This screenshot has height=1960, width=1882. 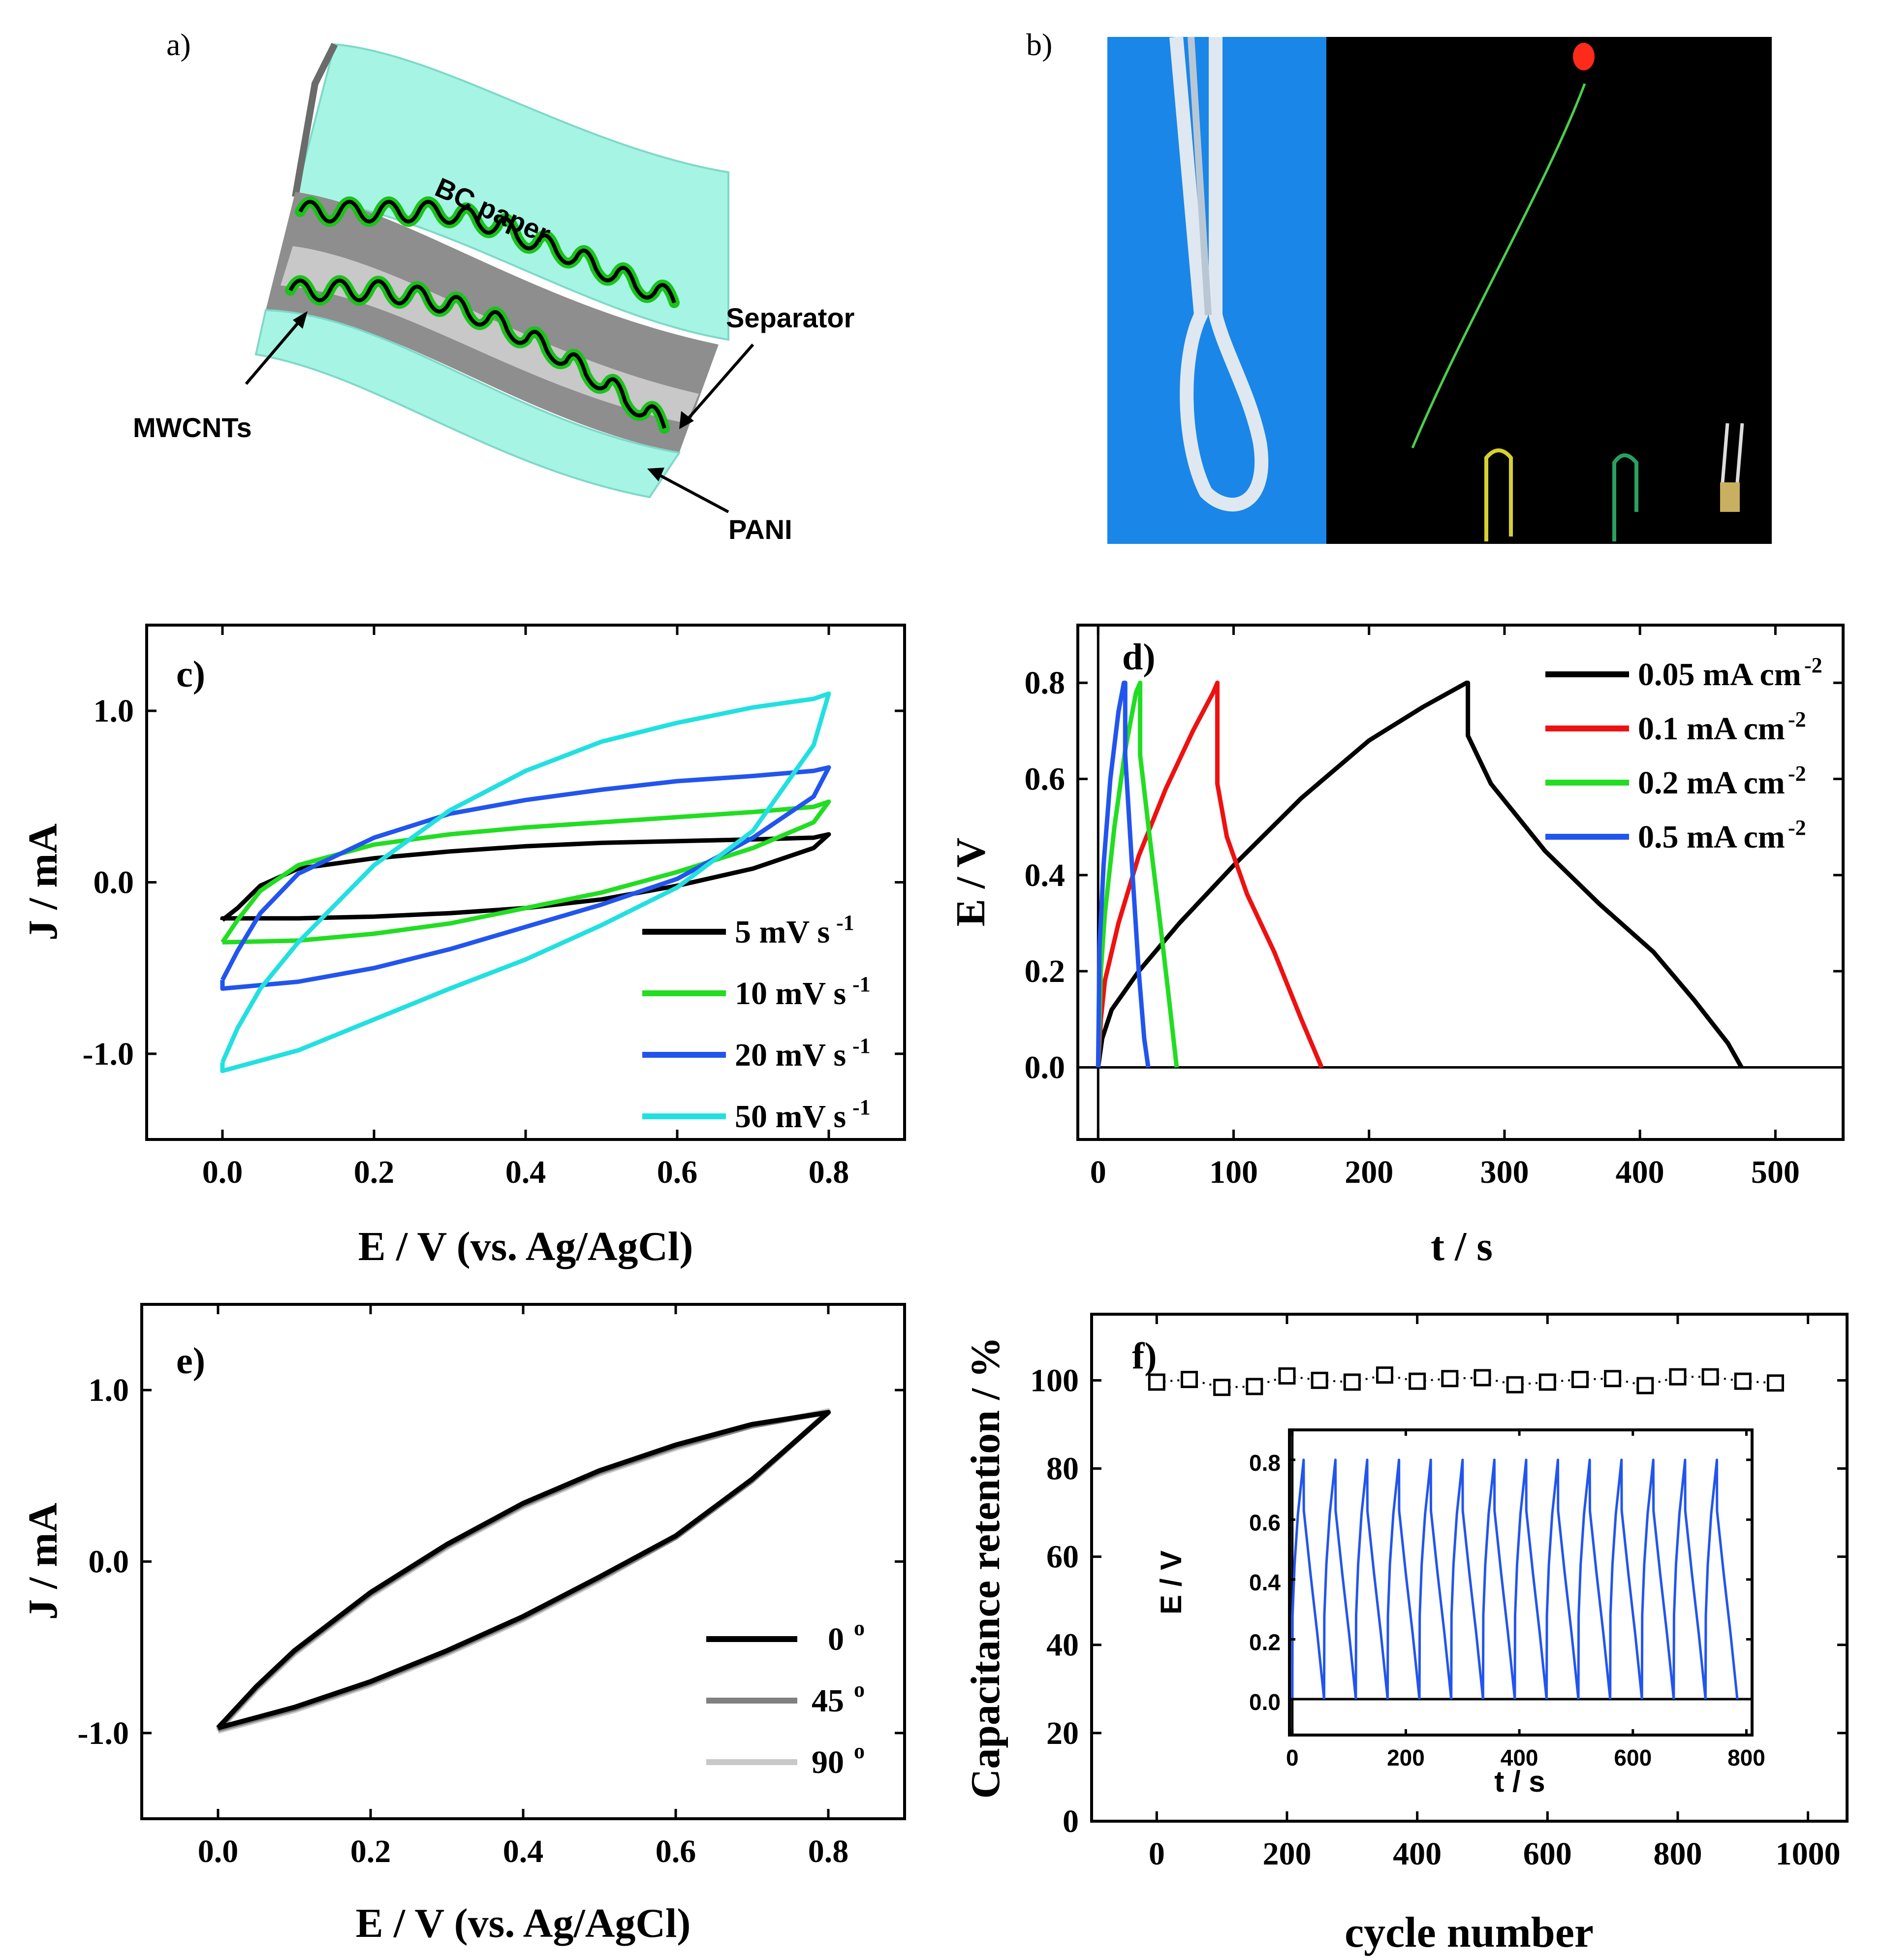 I want to click on panel-b: b), so click(x=1399, y=285).